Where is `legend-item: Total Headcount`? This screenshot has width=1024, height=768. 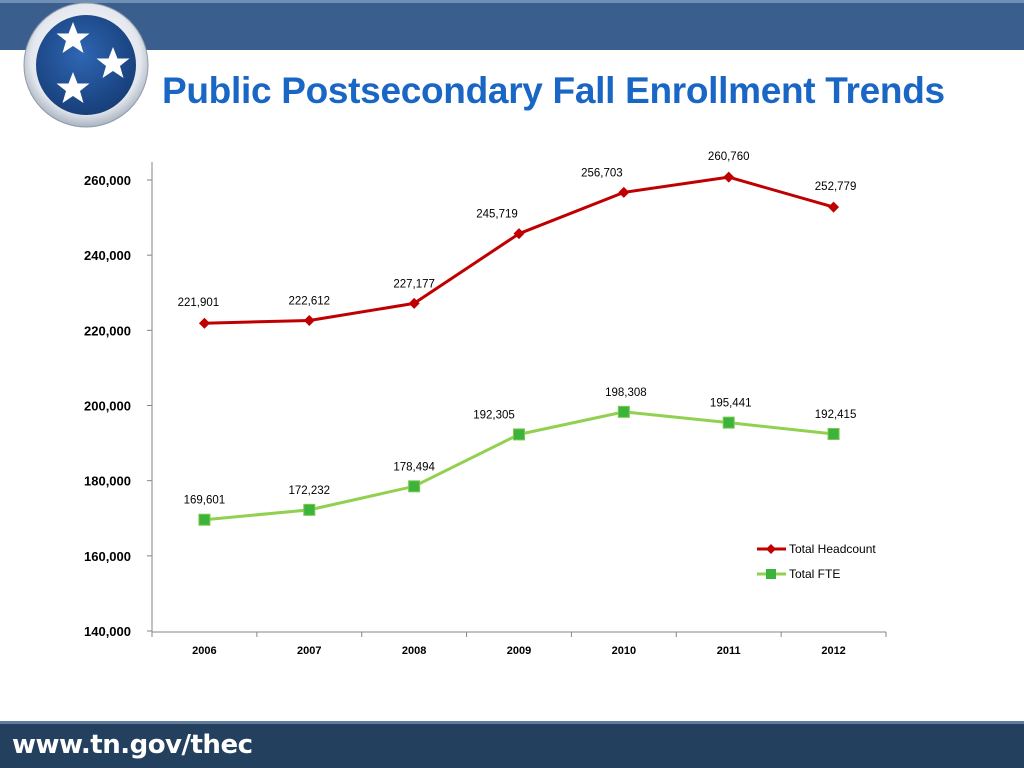
legend-item: Total Headcount is located at coordinates (816, 549).